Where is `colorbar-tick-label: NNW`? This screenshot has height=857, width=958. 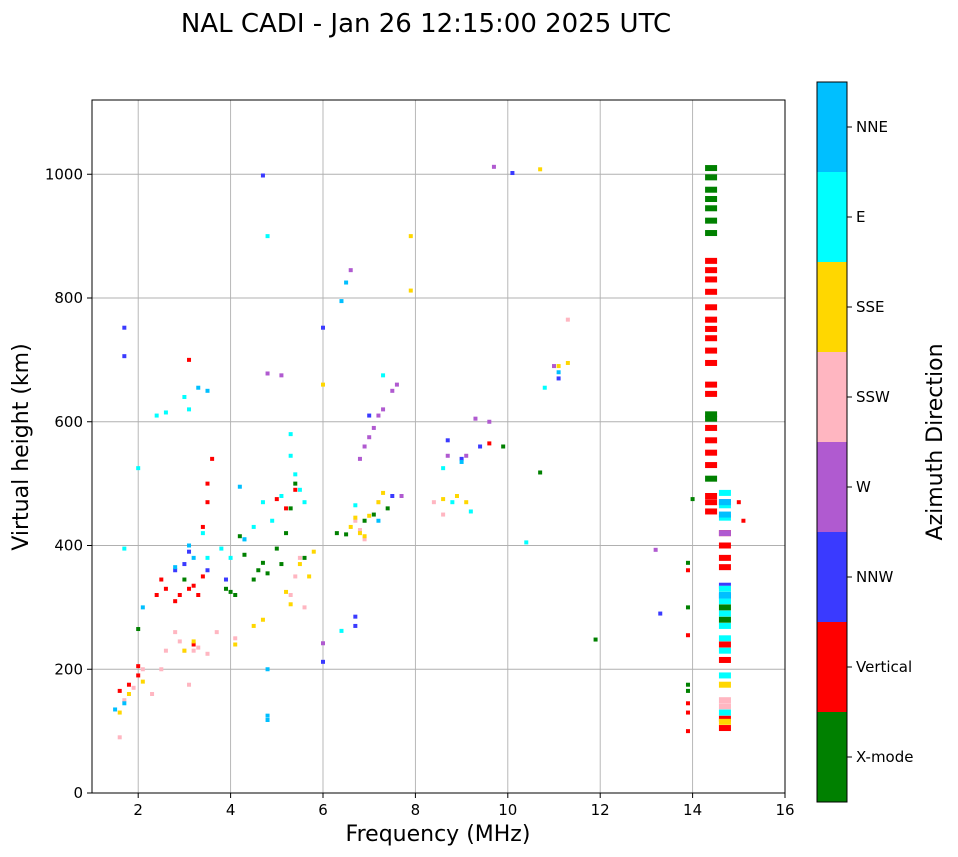 colorbar-tick-label: NNW is located at coordinates (874, 577).